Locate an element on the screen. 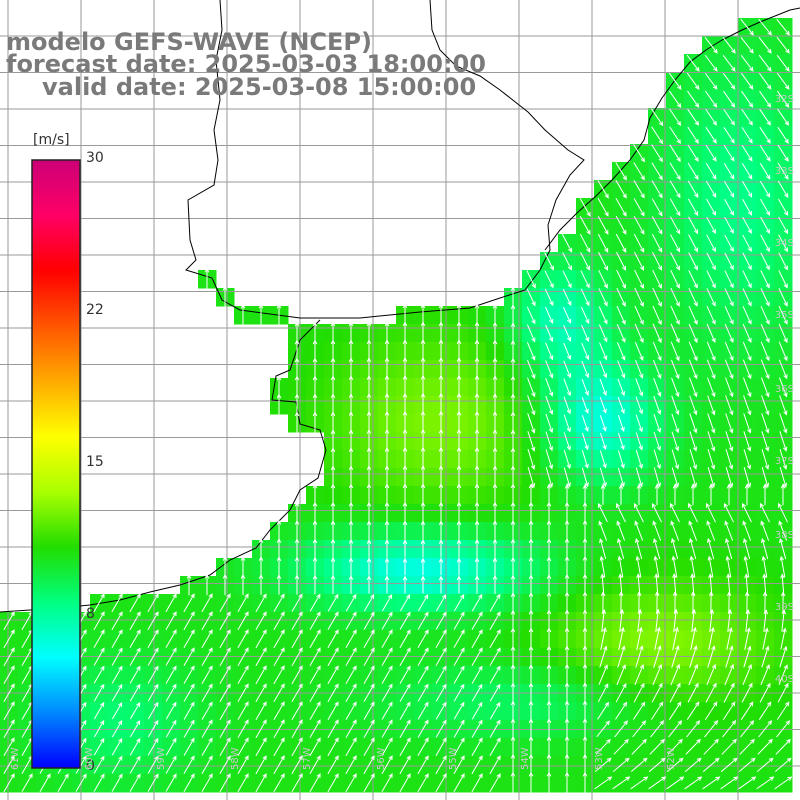 The height and width of the screenshot is (800, 800). lon-label: 53W is located at coordinates (599, 758).